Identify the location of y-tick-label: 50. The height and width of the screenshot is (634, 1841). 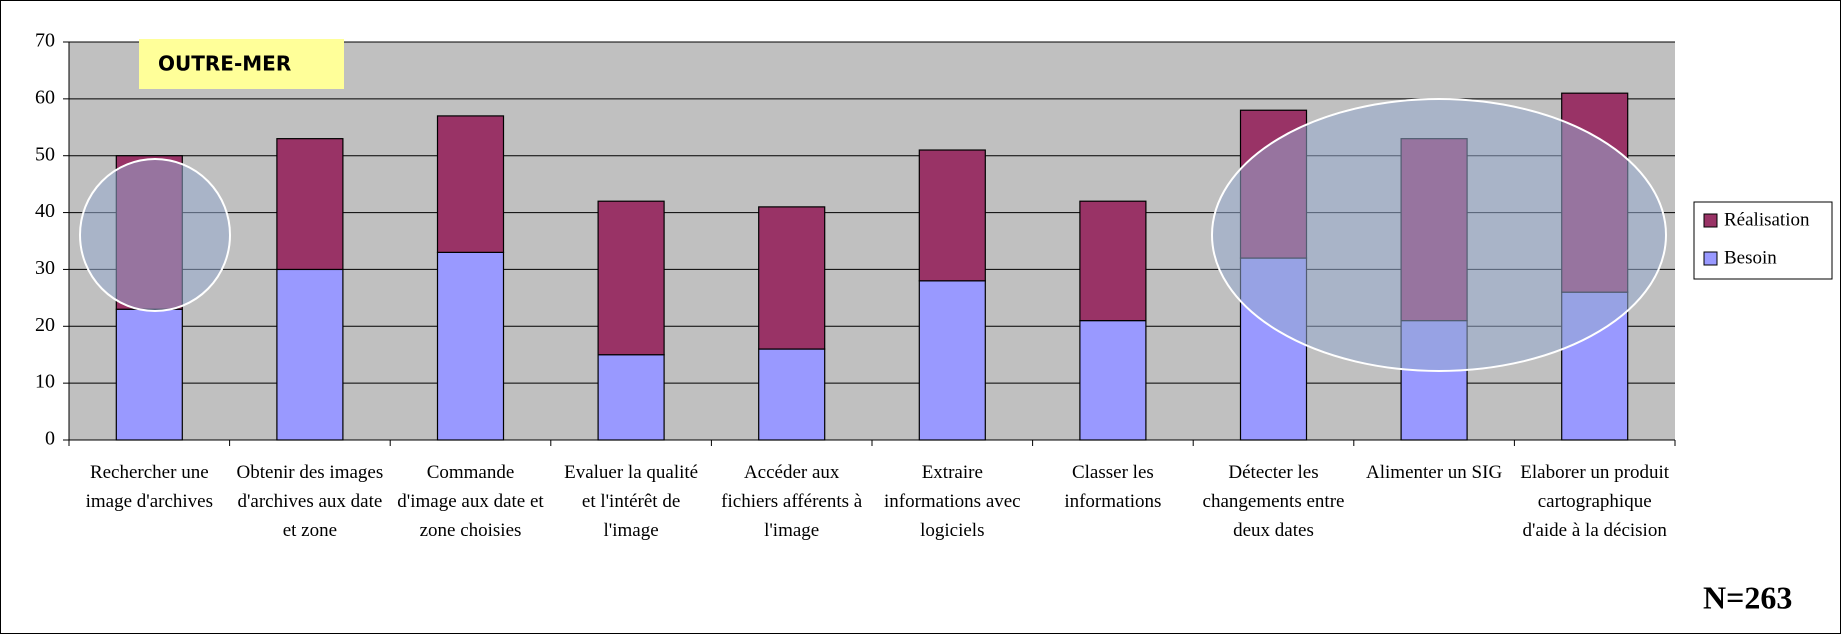
(45, 154).